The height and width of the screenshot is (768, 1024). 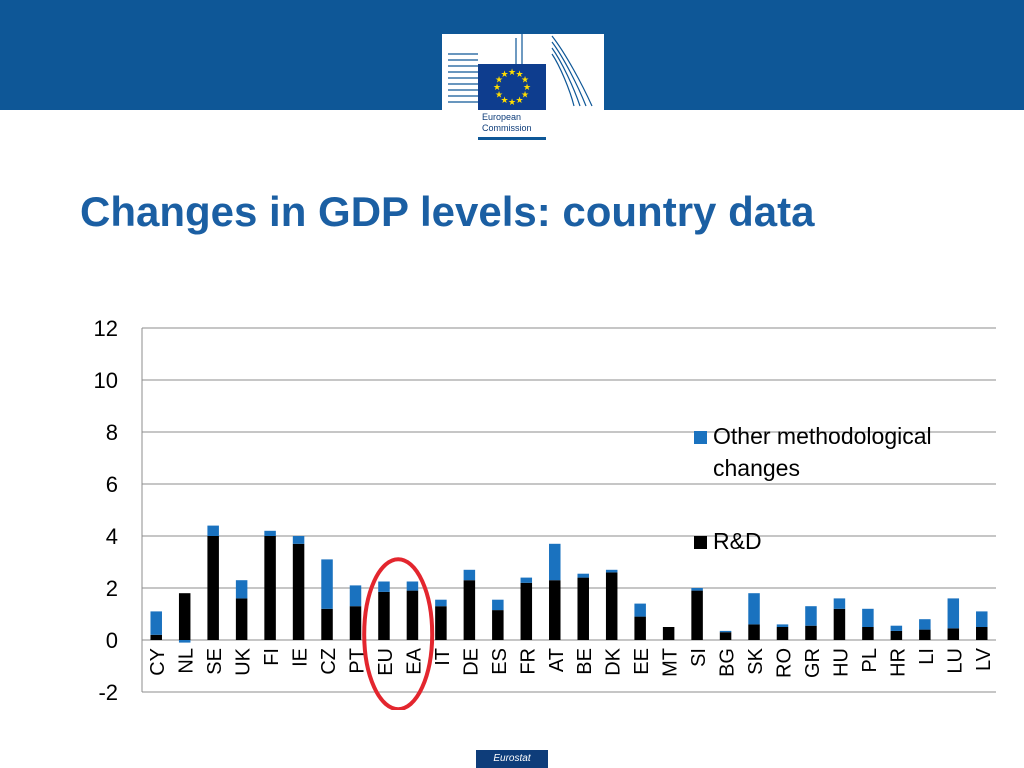 What do you see at coordinates (811, 616) in the screenshot?
I see `bar-other-gr` at bounding box center [811, 616].